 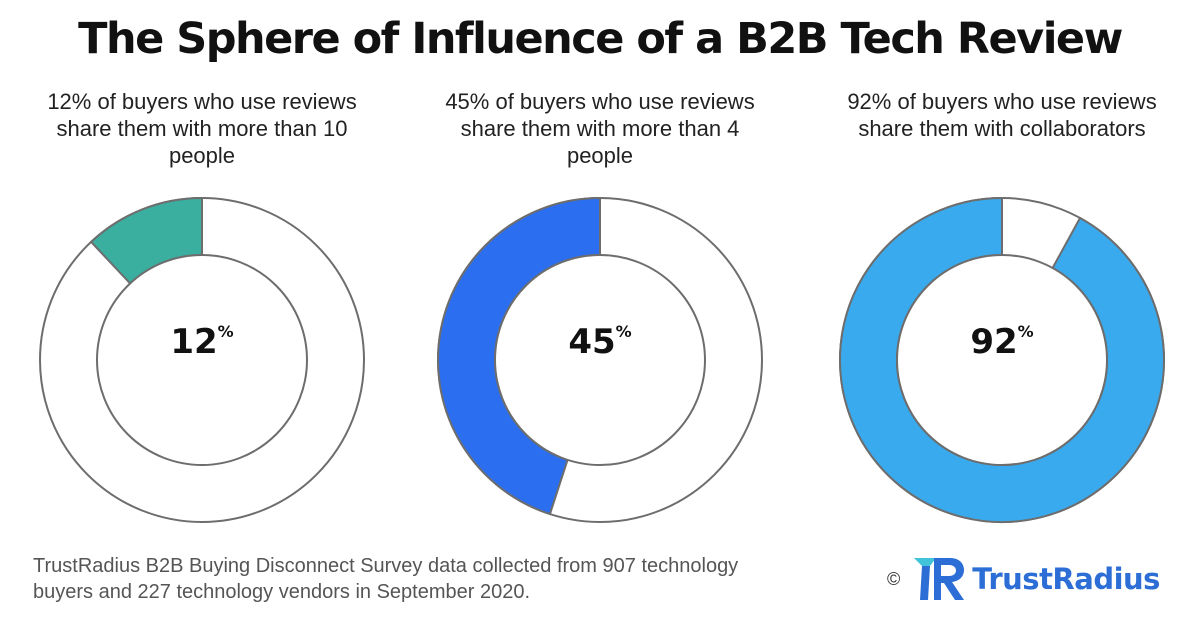 I want to click on trustradius-logo-icon, so click(x=939, y=579).